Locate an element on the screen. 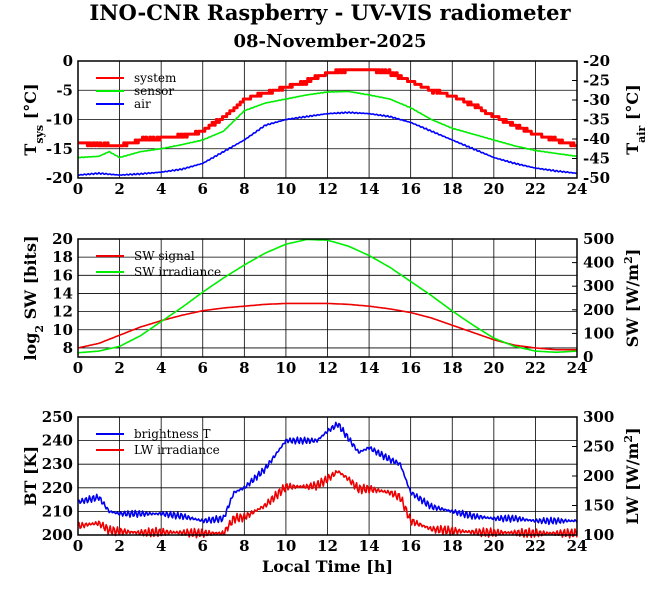 The height and width of the screenshot is (595, 660). y-axis-label: BT [K] is located at coordinates (30, 476).